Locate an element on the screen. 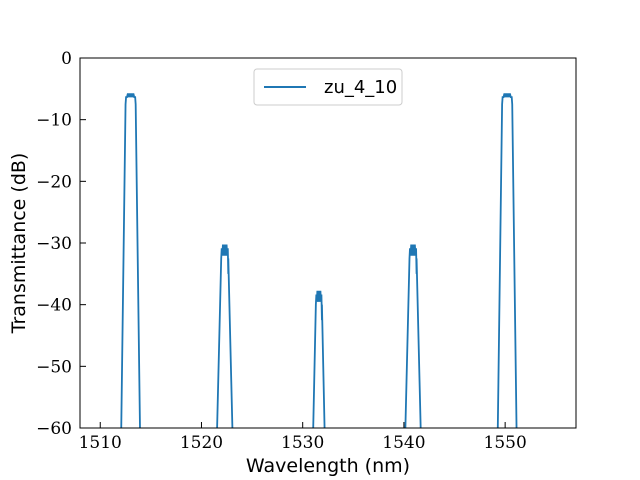  y-tick-label: −30 is located at coordinates (54, 244).